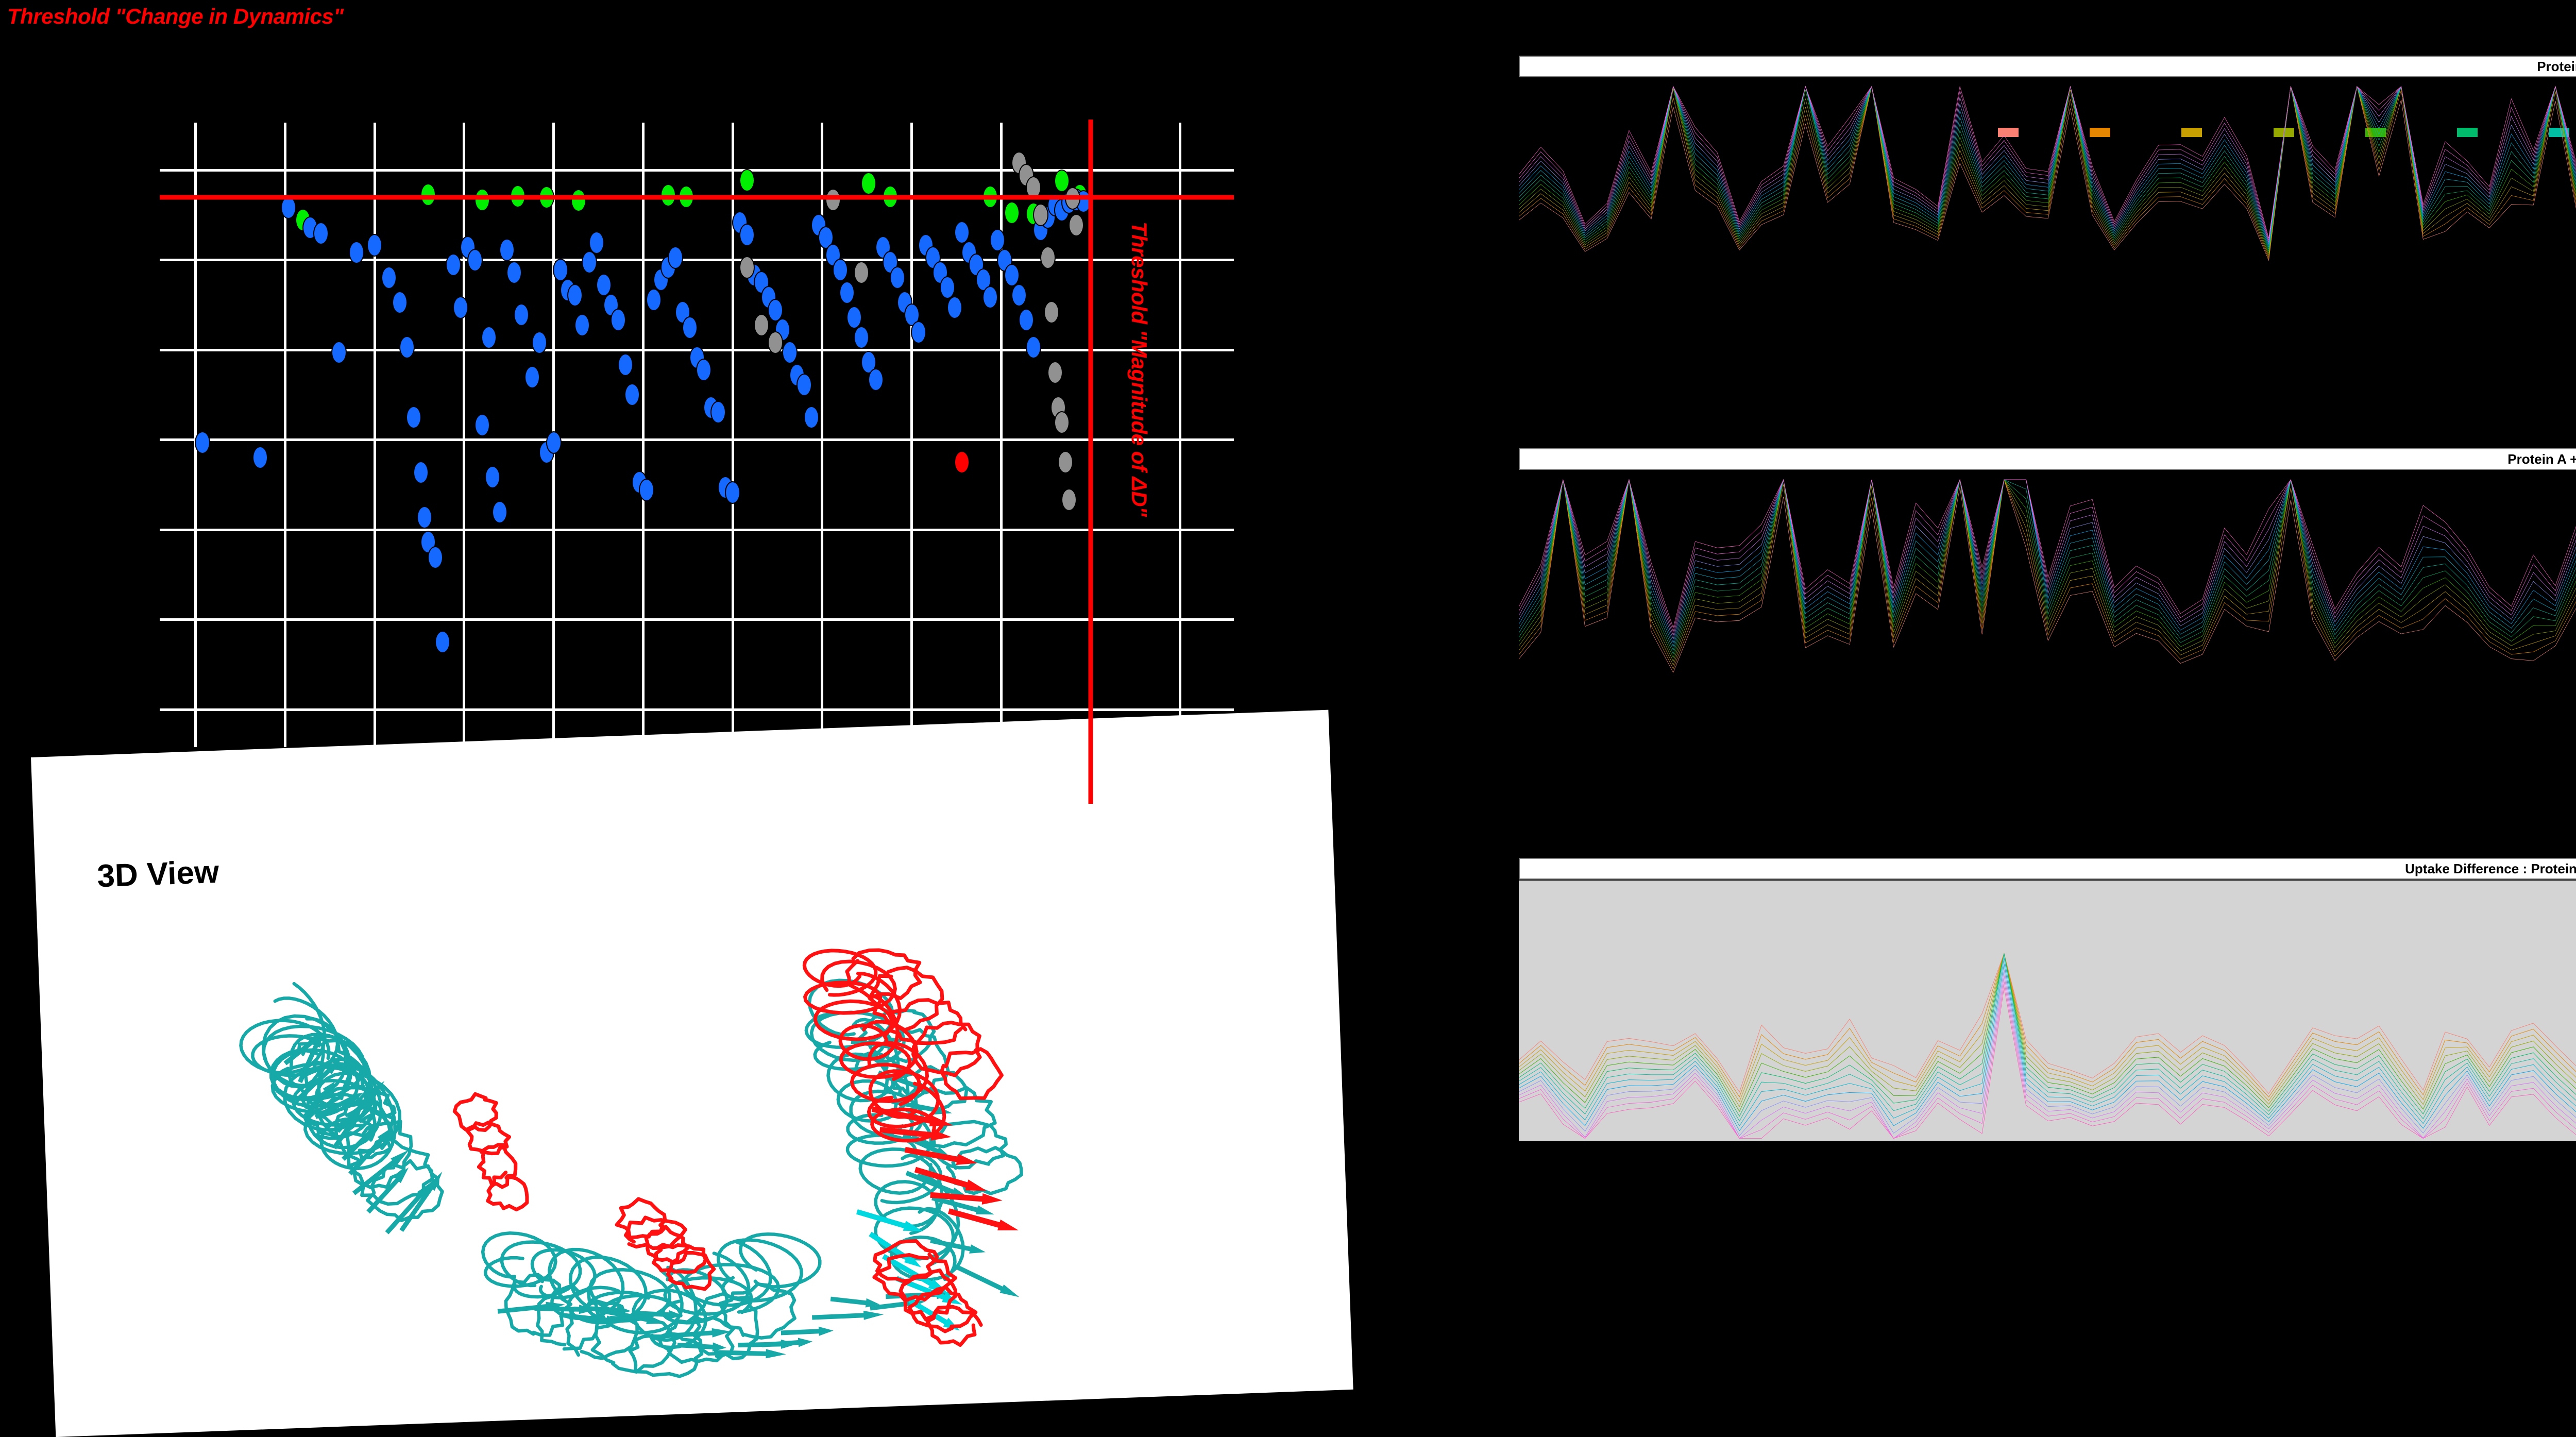 Image resolution: width=2576 pixels, height=1437 pixels. What do you see at coordinates (2035, 569) in the screenshot?
I see `uptake-panel-protein-a-ligand: Protein A + Ligand` at bounding box center [2035, 569].